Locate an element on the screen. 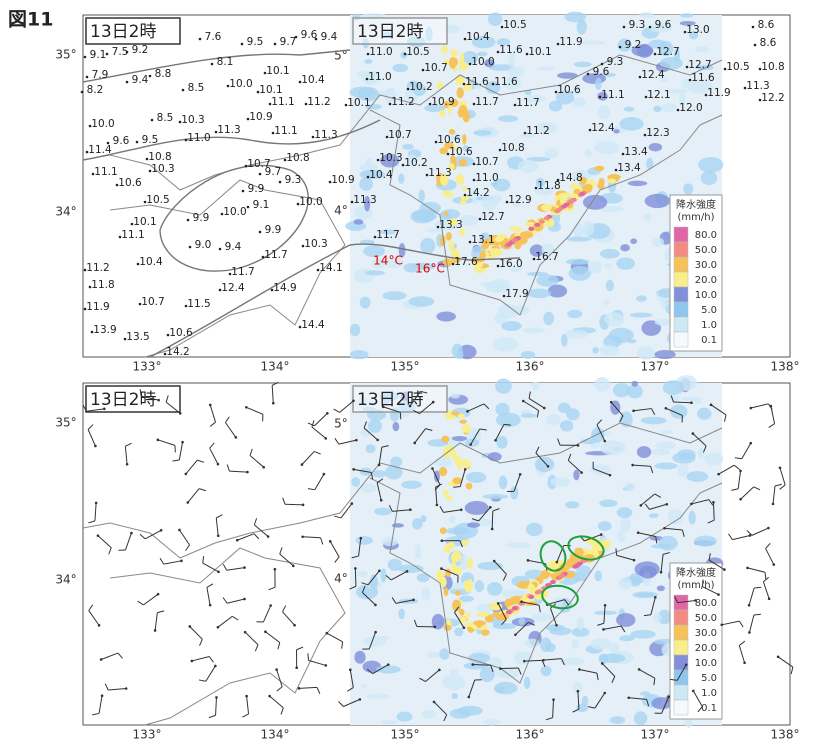 The width and height of the screenshot is (827, 755). radar-lat-label: 5° is located at coordinates (341, 424).